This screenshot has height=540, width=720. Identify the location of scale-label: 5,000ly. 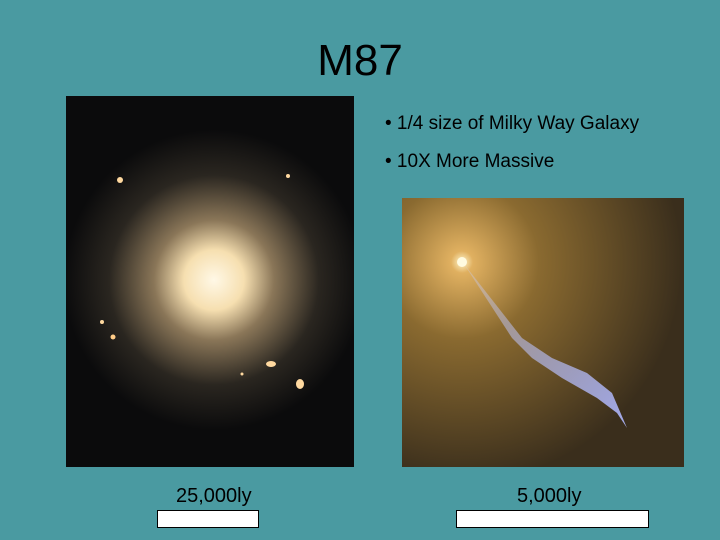
(549, 496).